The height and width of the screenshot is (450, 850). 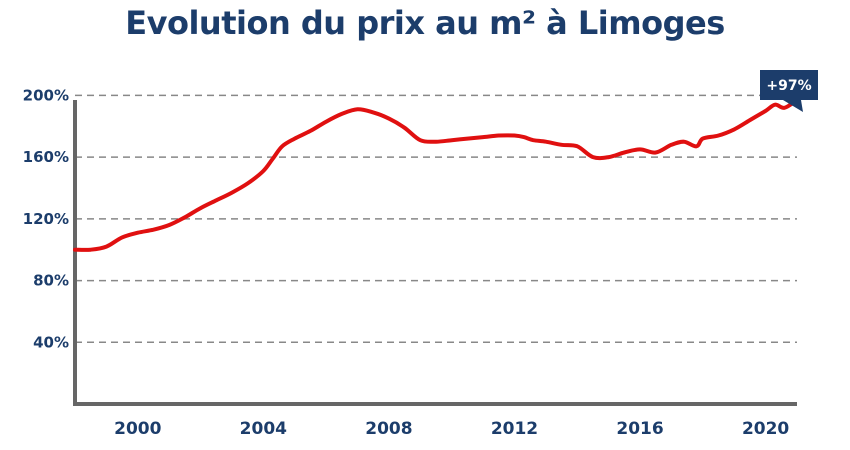 I want to click on y-tick-label: 120%, so click(x=46, y=219).